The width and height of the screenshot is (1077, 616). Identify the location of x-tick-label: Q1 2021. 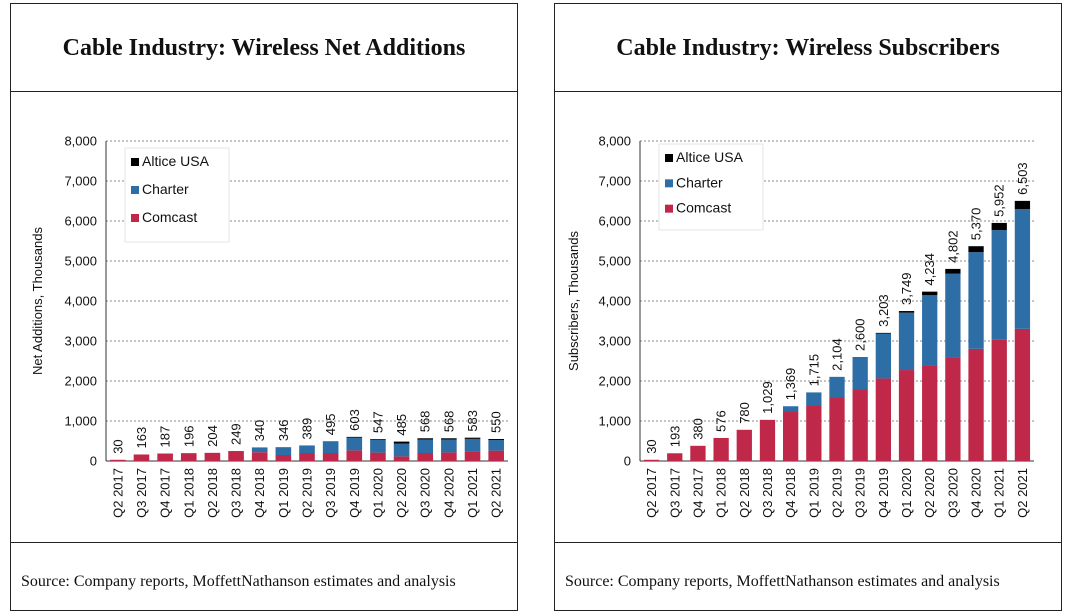
(999, 493).